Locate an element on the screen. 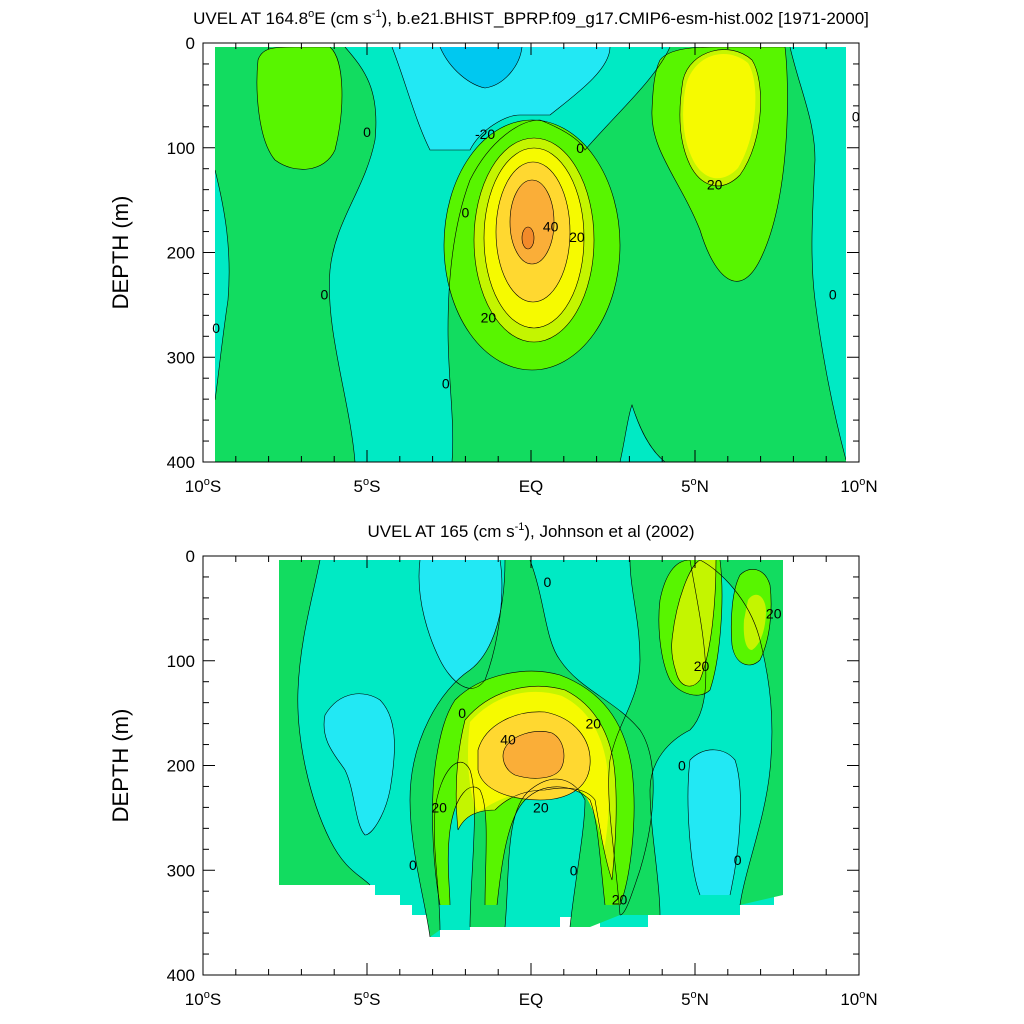 This screenshot has height=1024, width=1024. isoline-neg20 is located at coordinates (501, 99).